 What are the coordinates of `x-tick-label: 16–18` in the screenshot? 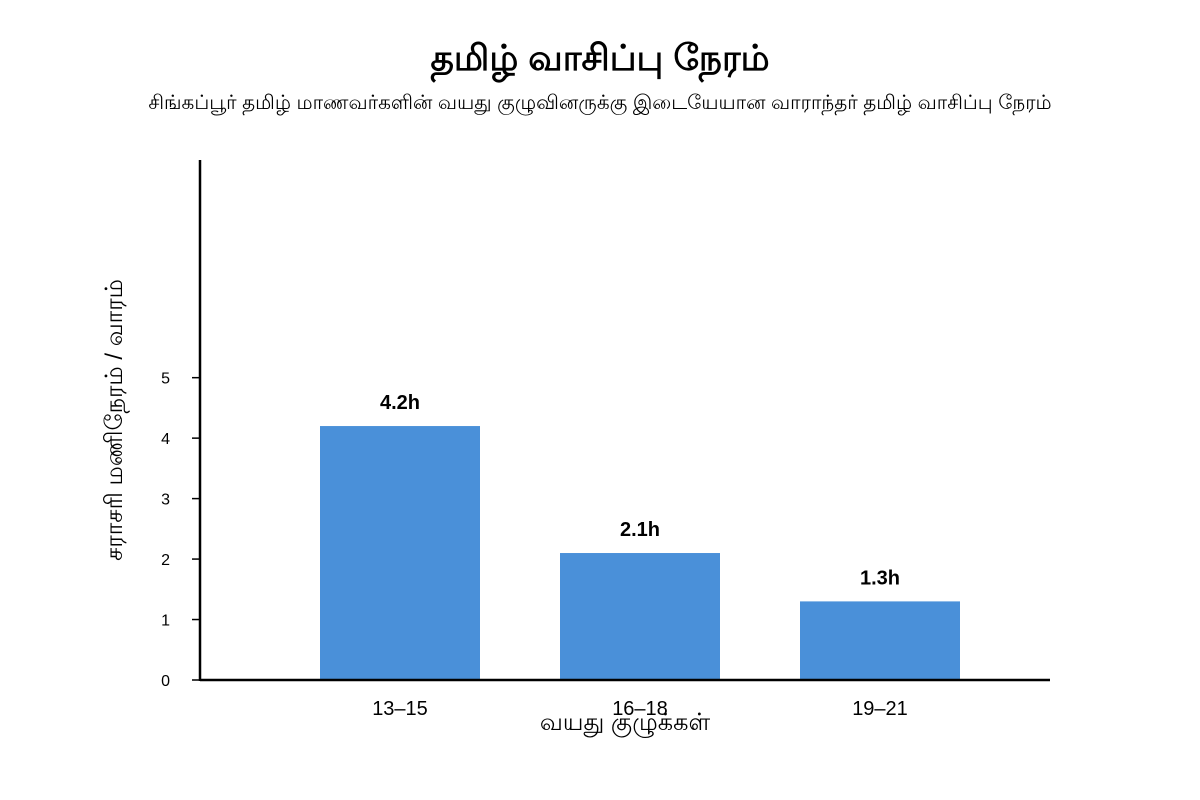 It's located at (640, 709).